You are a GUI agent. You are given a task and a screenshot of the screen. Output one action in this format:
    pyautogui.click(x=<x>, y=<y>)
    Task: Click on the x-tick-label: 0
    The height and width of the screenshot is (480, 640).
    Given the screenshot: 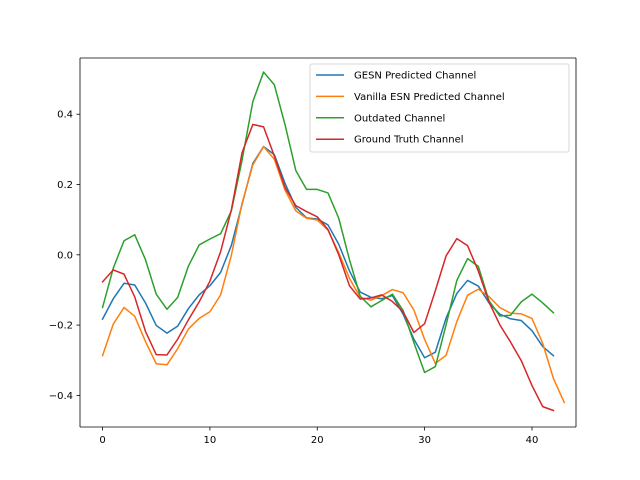 What is the action you would take?
    pyautogui.click(x=102, y=440)
    